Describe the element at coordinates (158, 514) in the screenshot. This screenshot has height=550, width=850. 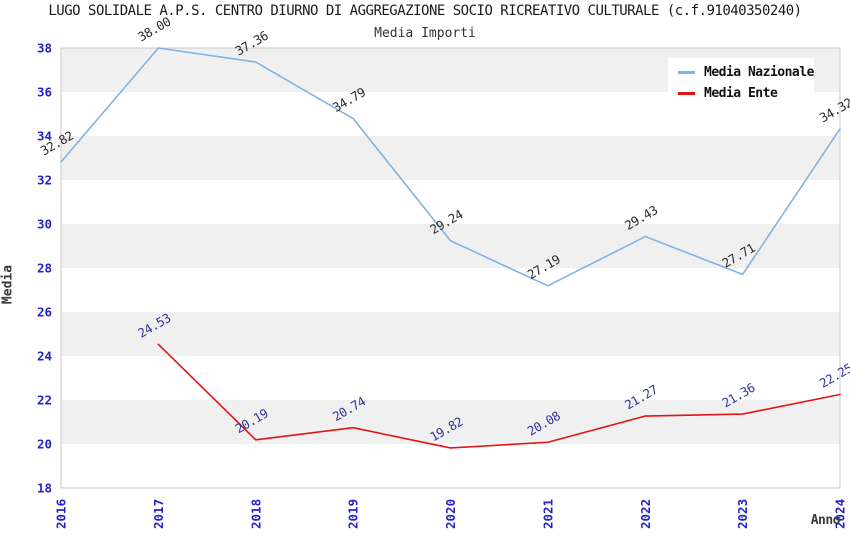
I see `x-tick-label: 2017` at that location.